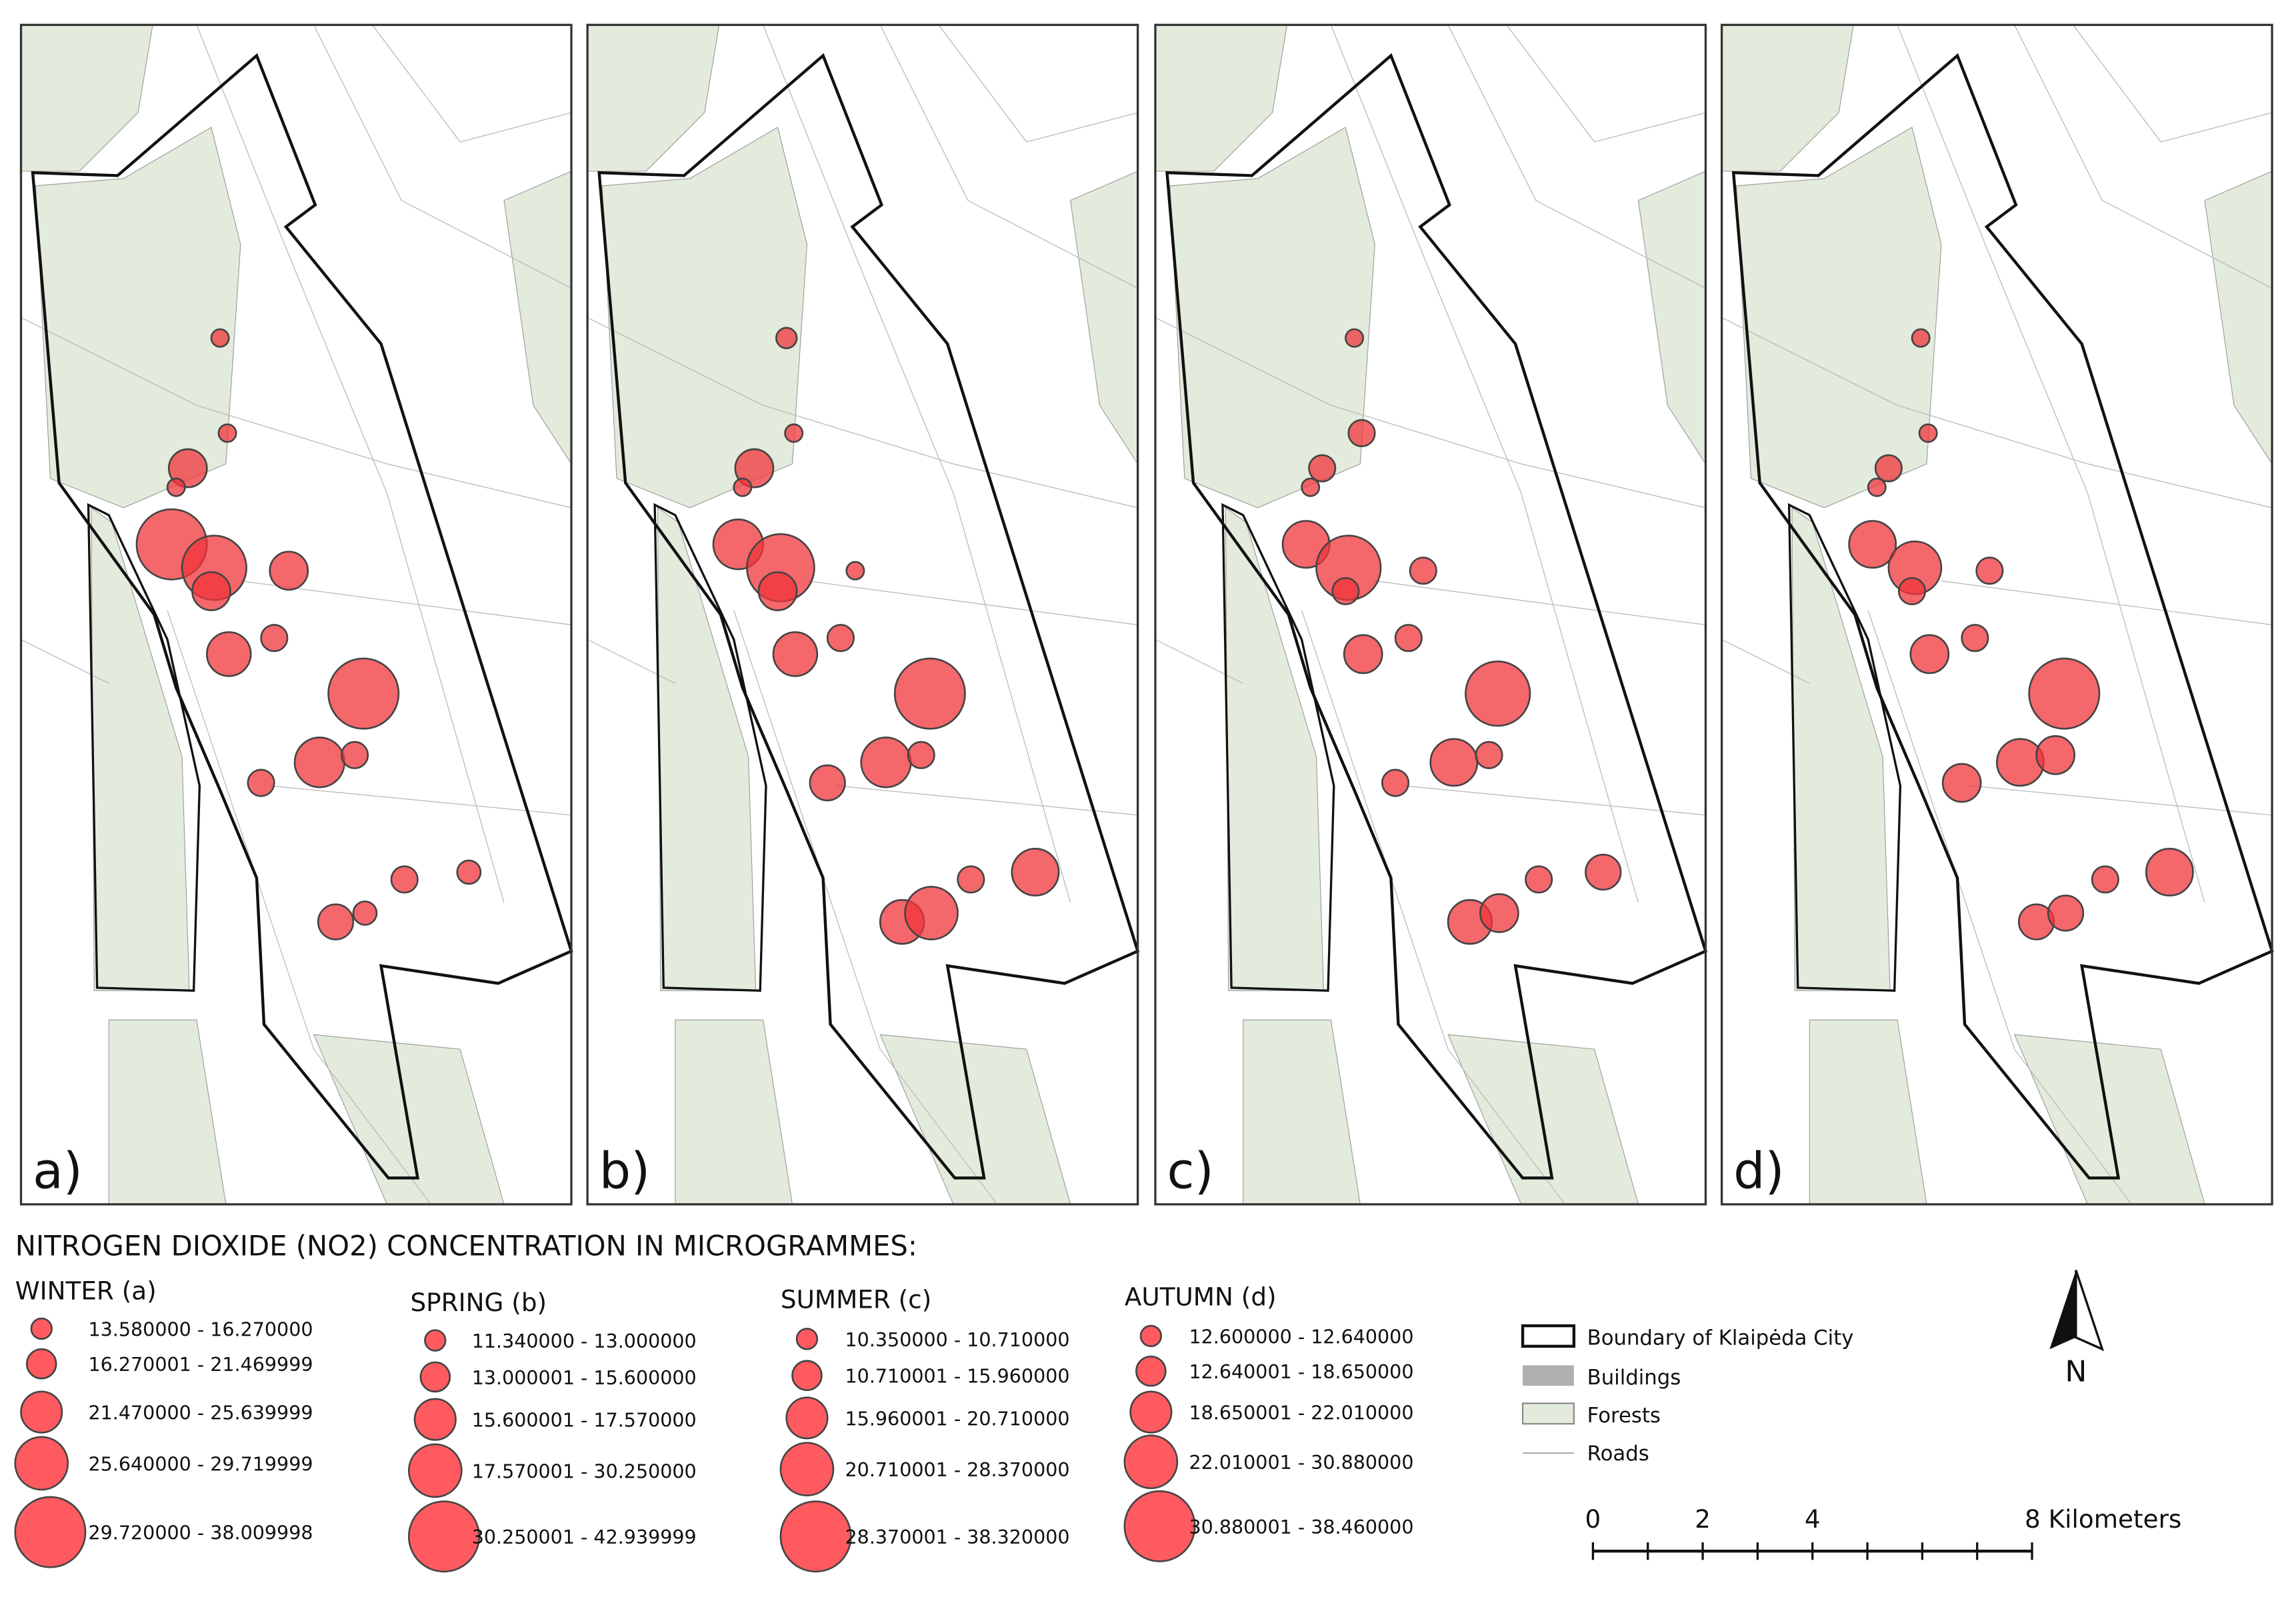 This screenshot has height=1605, width=2296. Describe the element at coordinates (584, 1537) in the screenshot. I see `class-label: 30.250001 - 42.939999` at that location.